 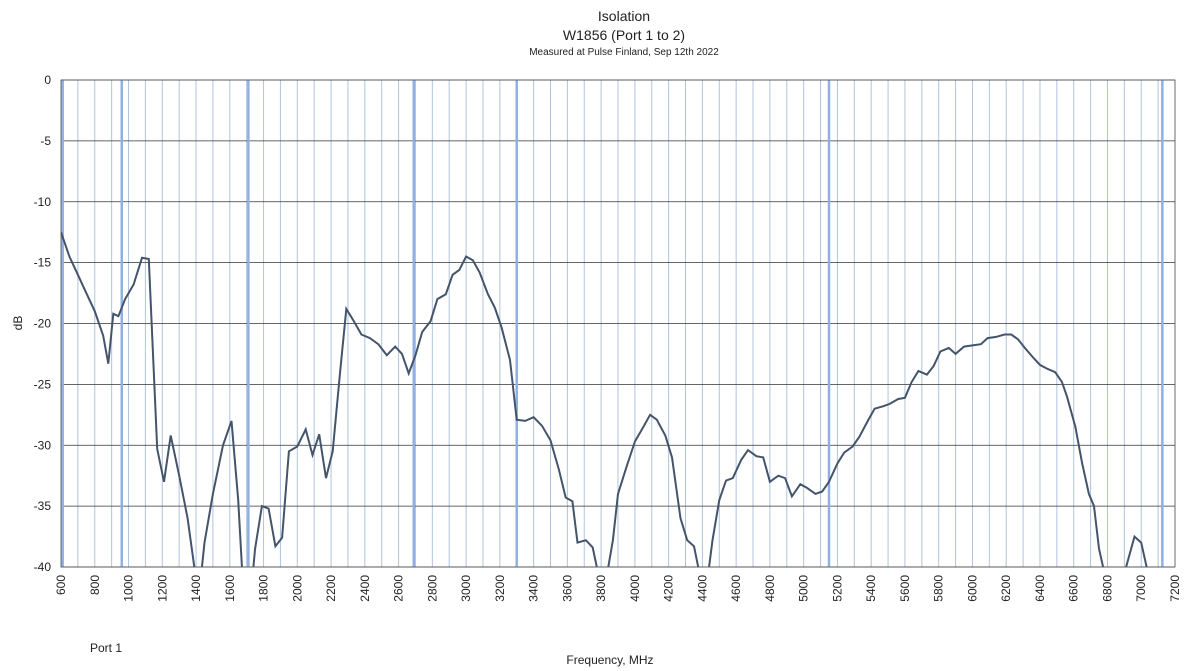 What do you see at coordinates (43, 567) in the screenshot?
I see `y-tick-label: -40` at bounding box center [43, 567].